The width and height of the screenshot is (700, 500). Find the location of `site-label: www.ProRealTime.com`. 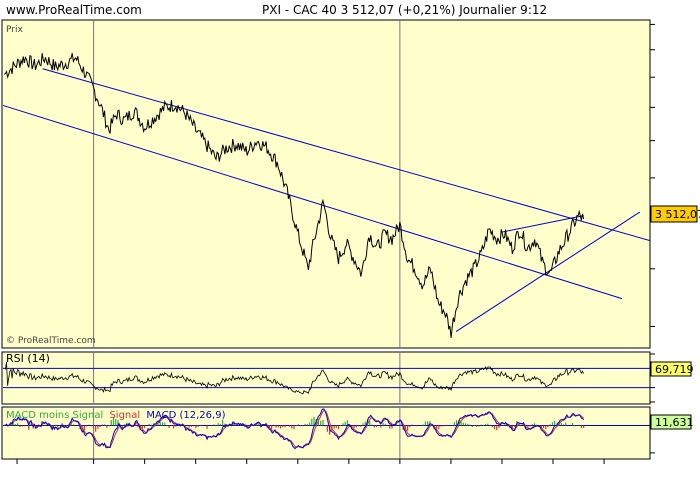

site-label: www.ProRealTime.com is located at coordinates (74, 10).